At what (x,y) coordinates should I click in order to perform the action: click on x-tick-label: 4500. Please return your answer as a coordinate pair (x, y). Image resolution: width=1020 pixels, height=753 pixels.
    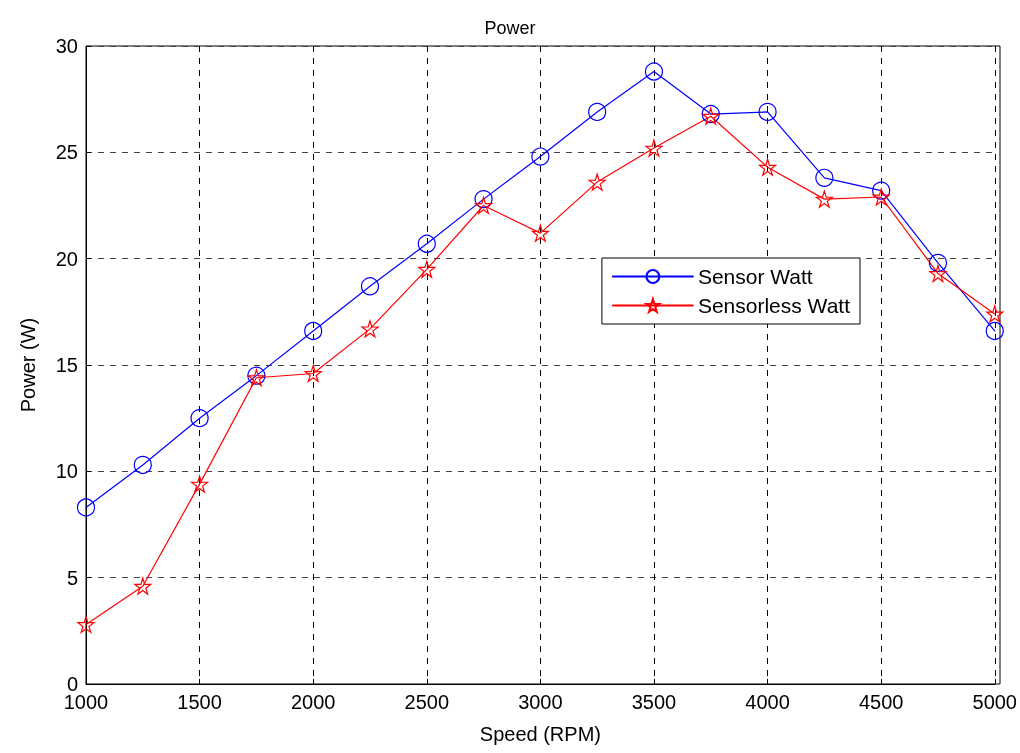
    Looking at the image, I should click on (881, 702).